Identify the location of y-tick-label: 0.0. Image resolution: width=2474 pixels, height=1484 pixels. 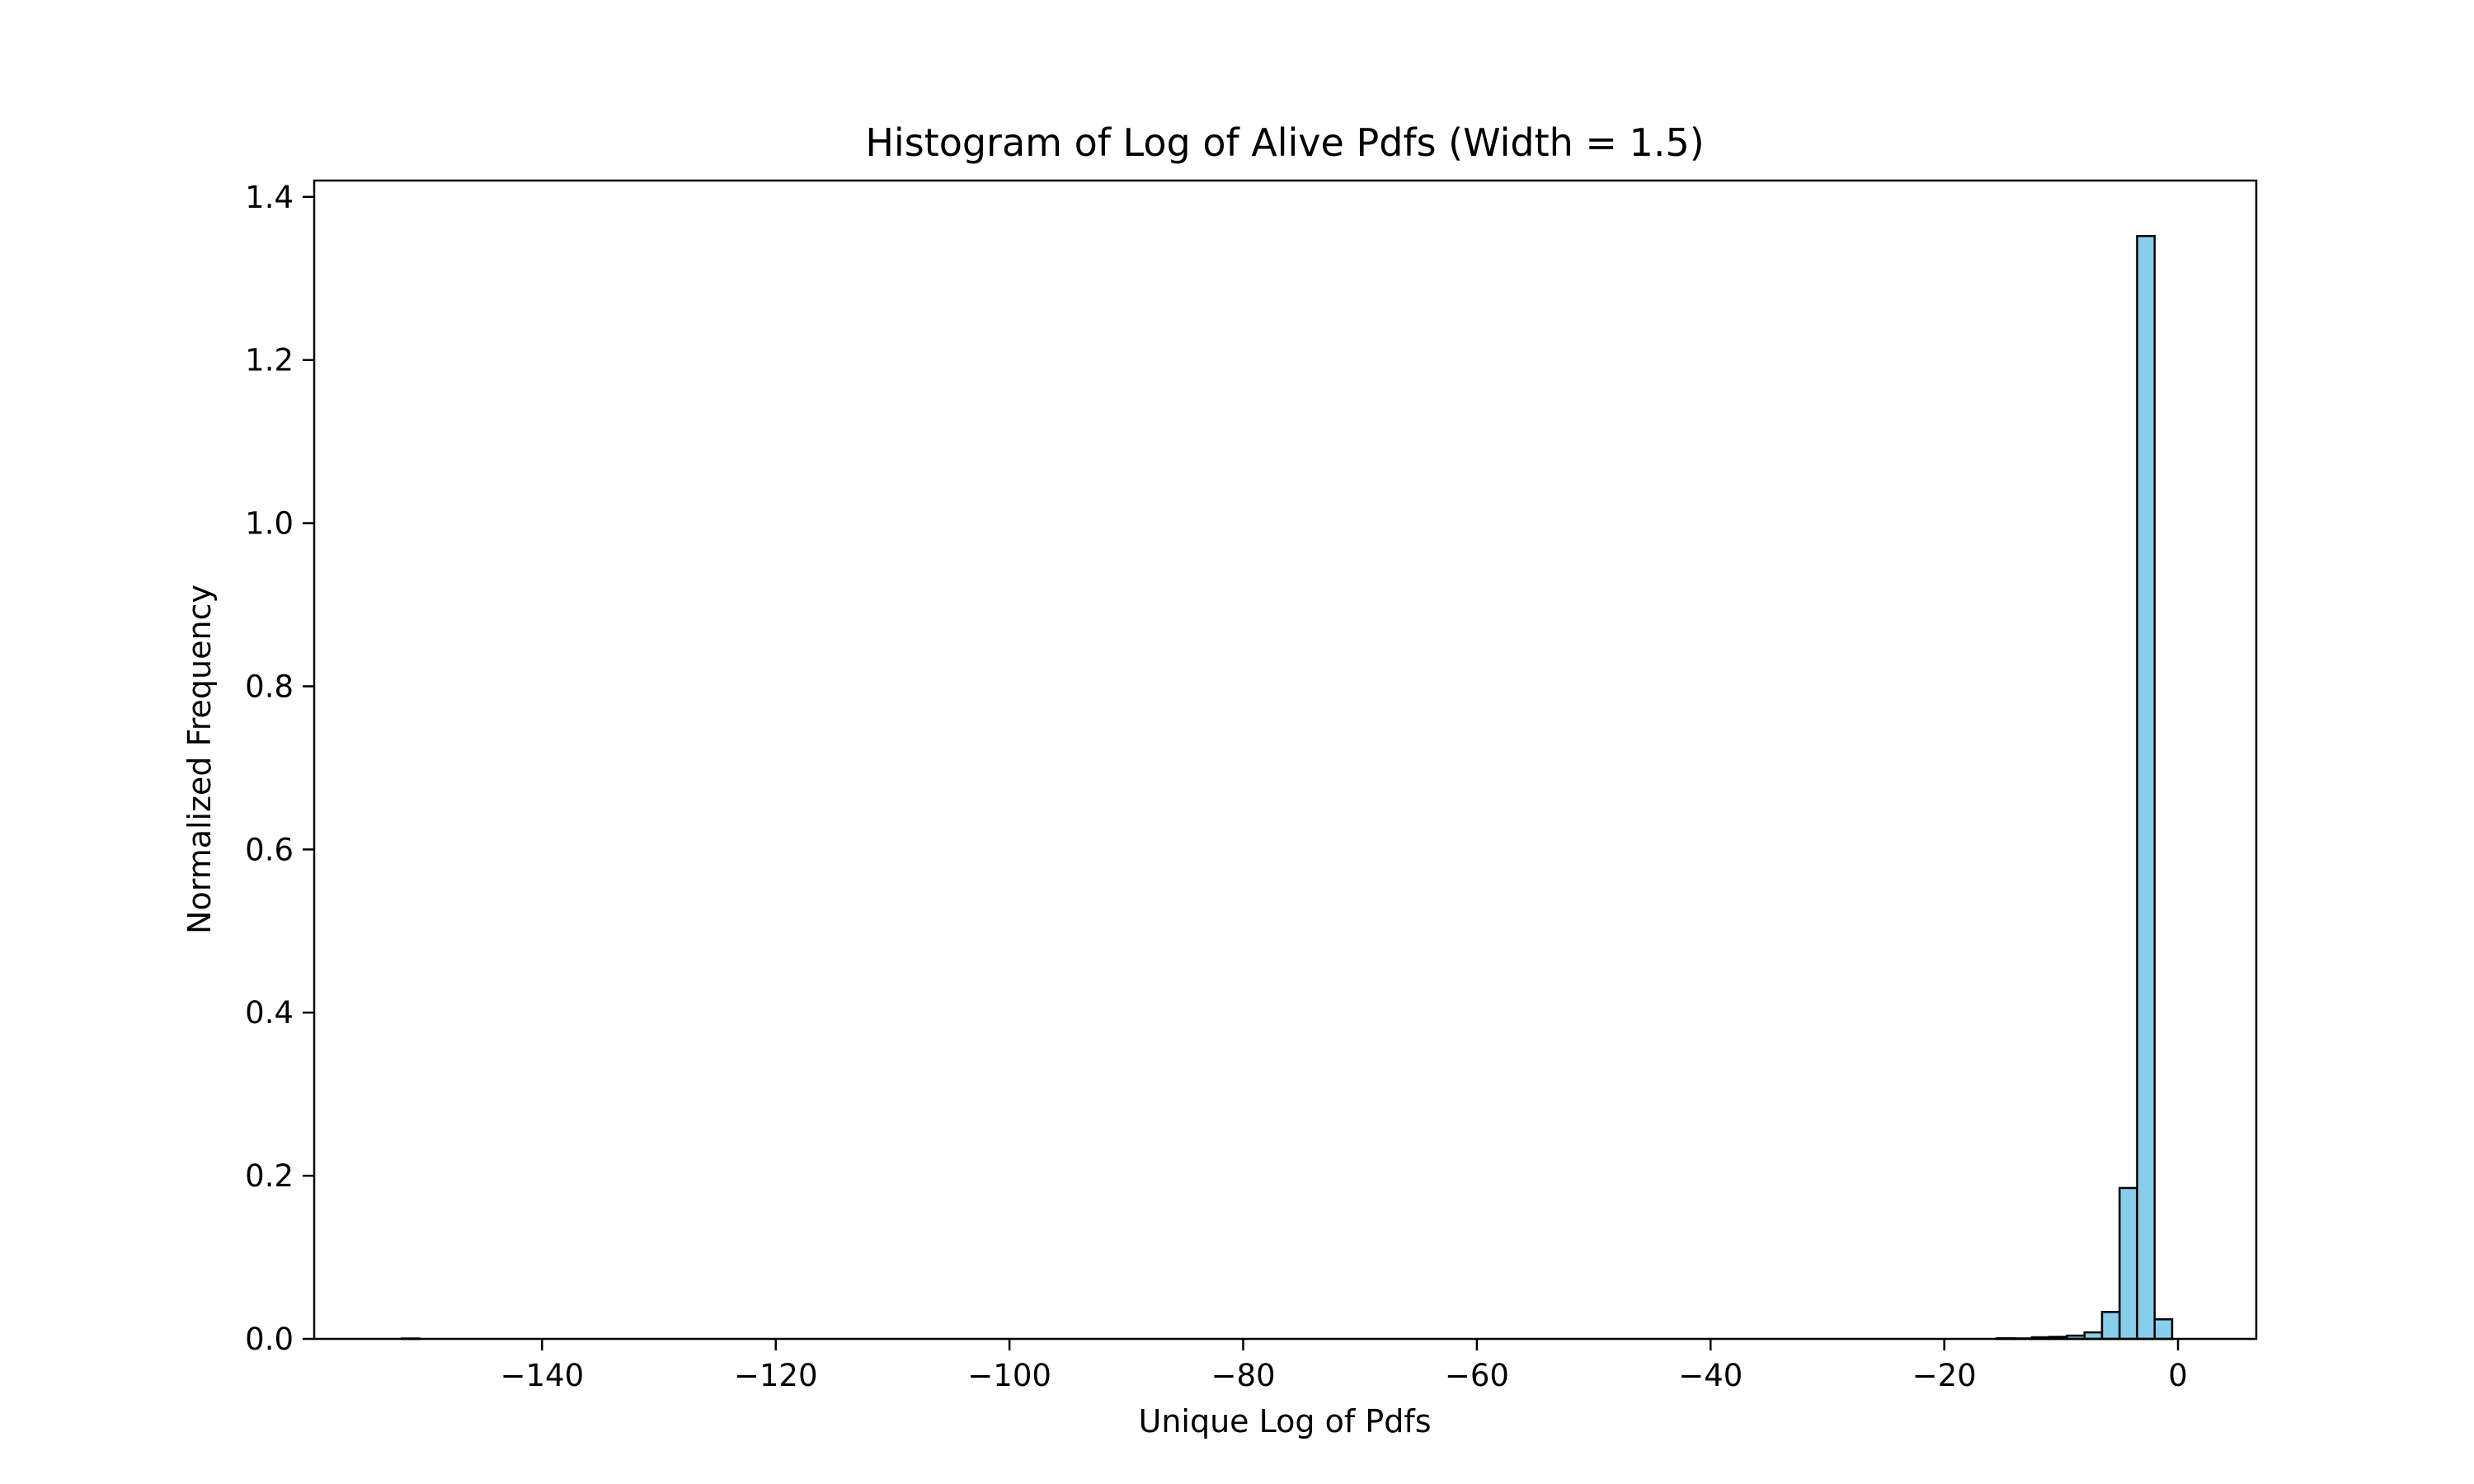
(269, 1339).